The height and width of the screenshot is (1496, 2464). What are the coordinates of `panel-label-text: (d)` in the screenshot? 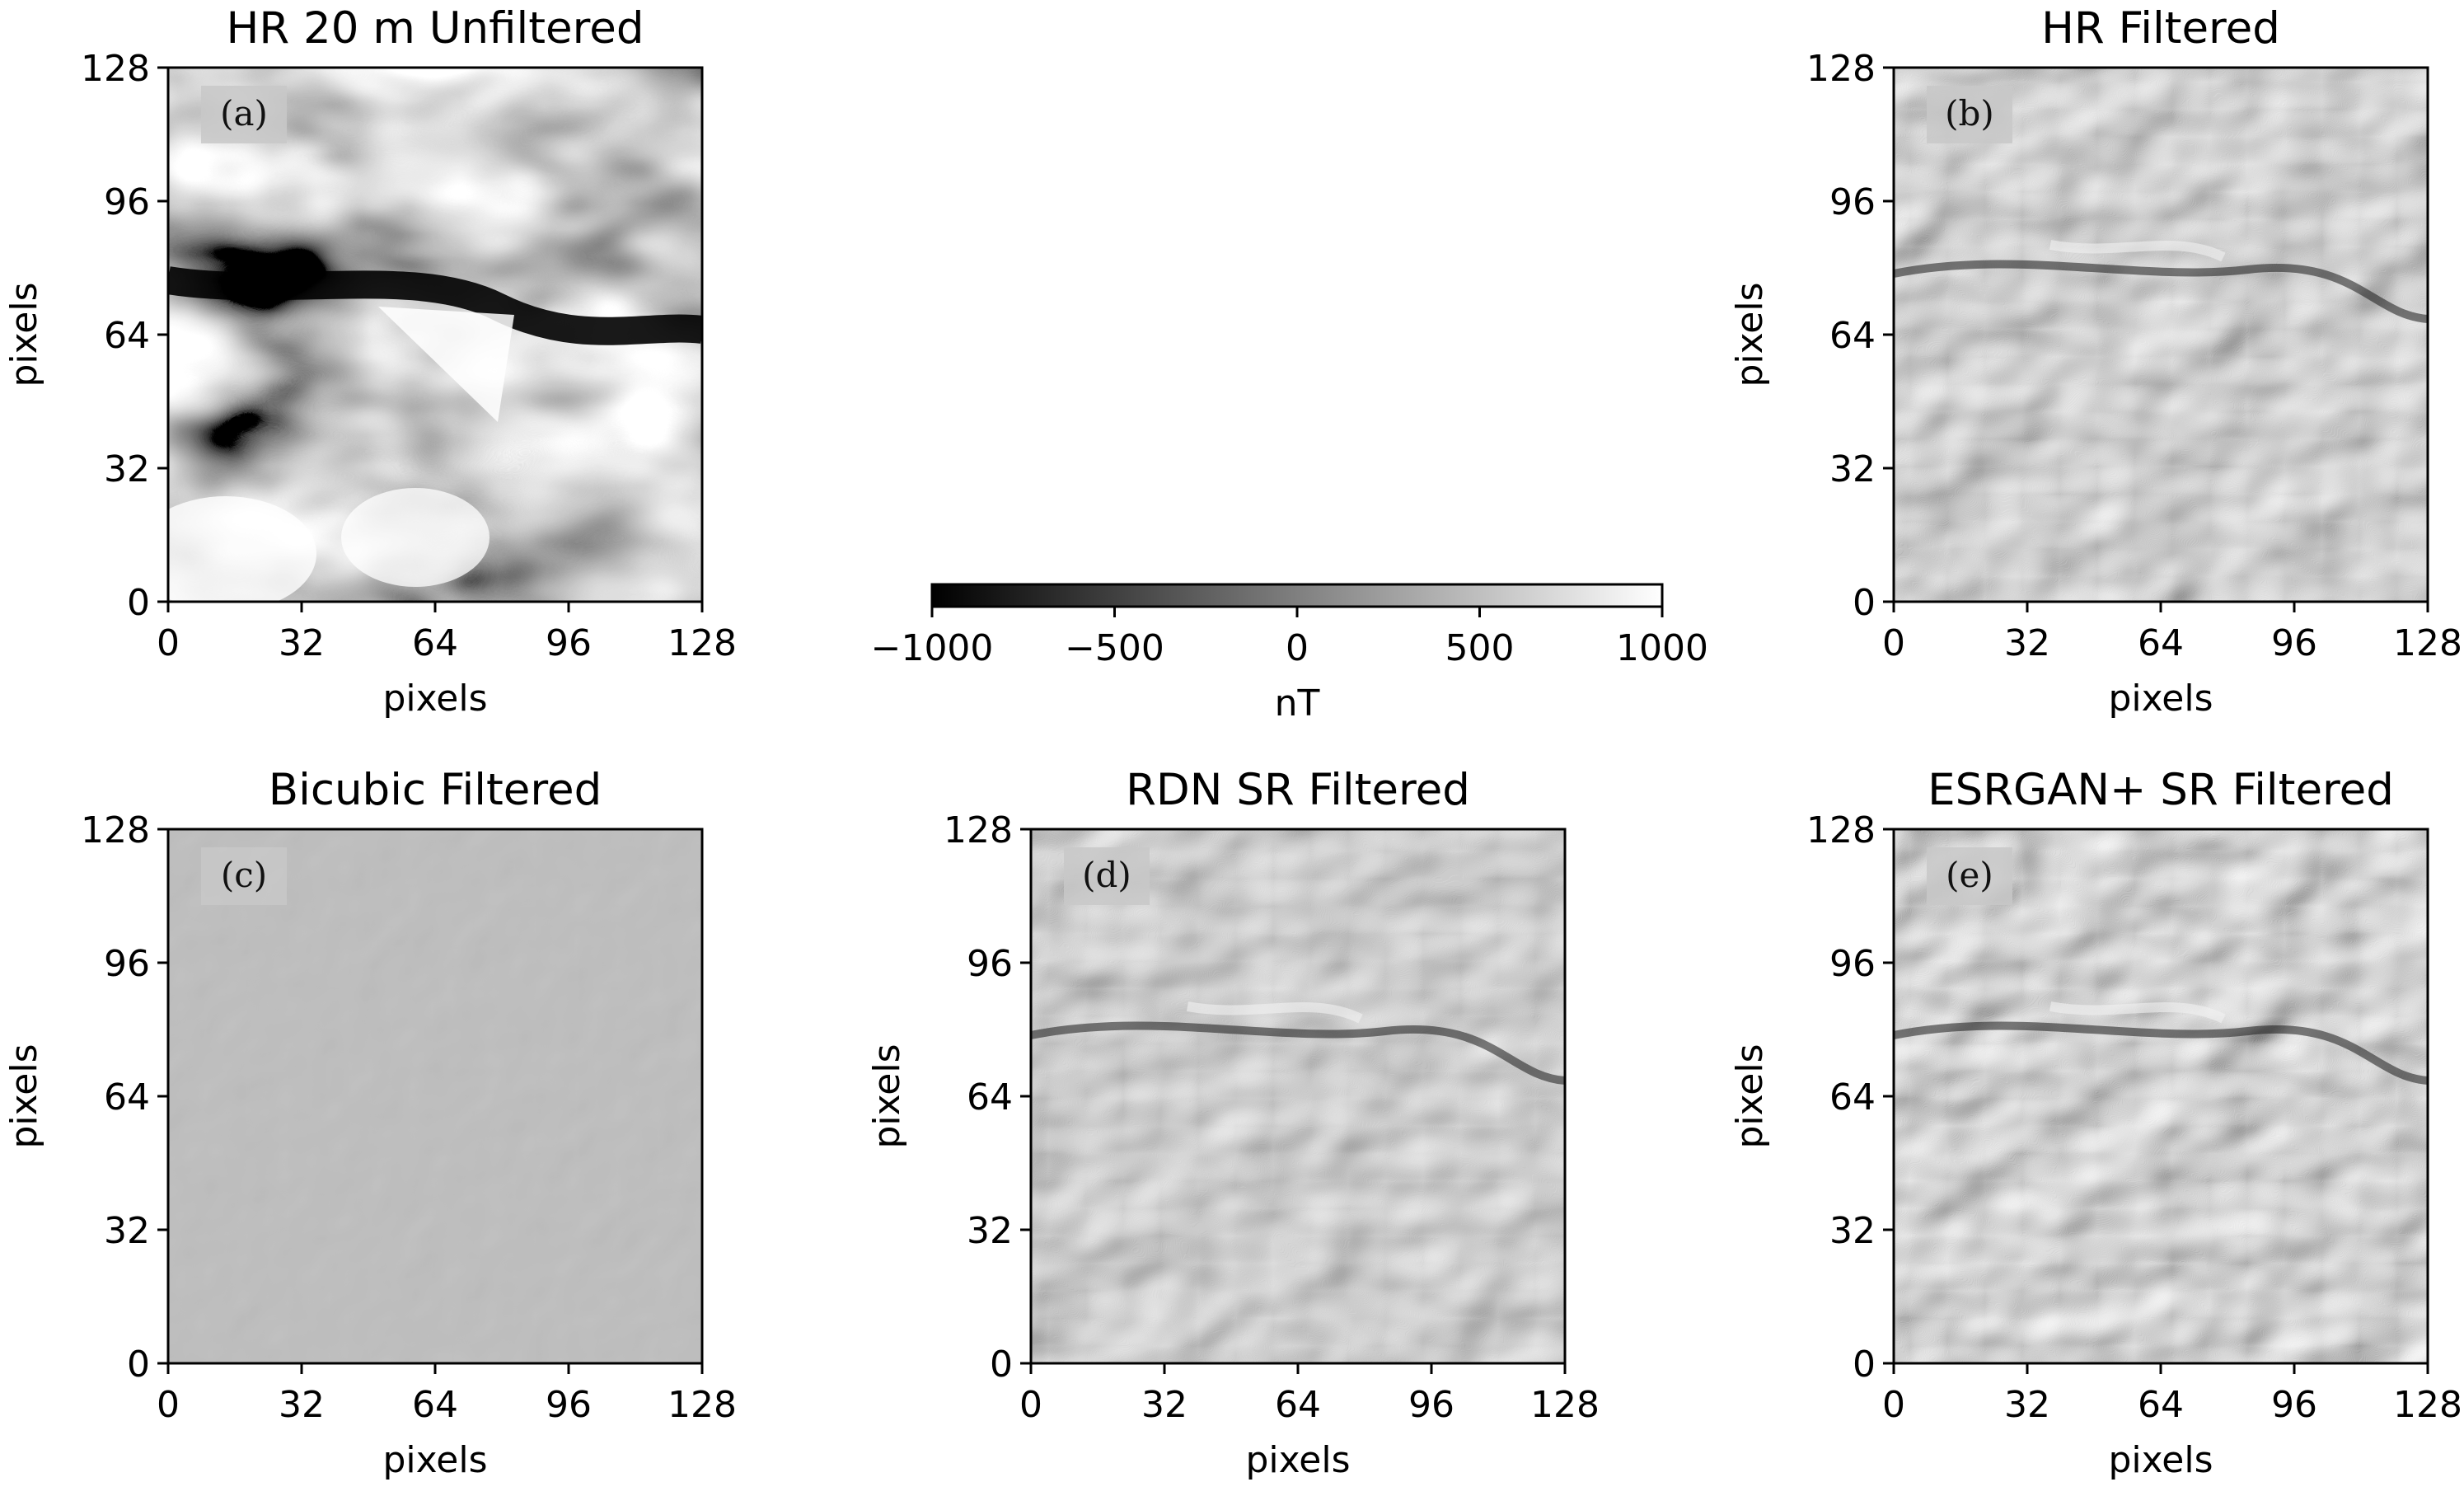 It's located at (1106, 875).